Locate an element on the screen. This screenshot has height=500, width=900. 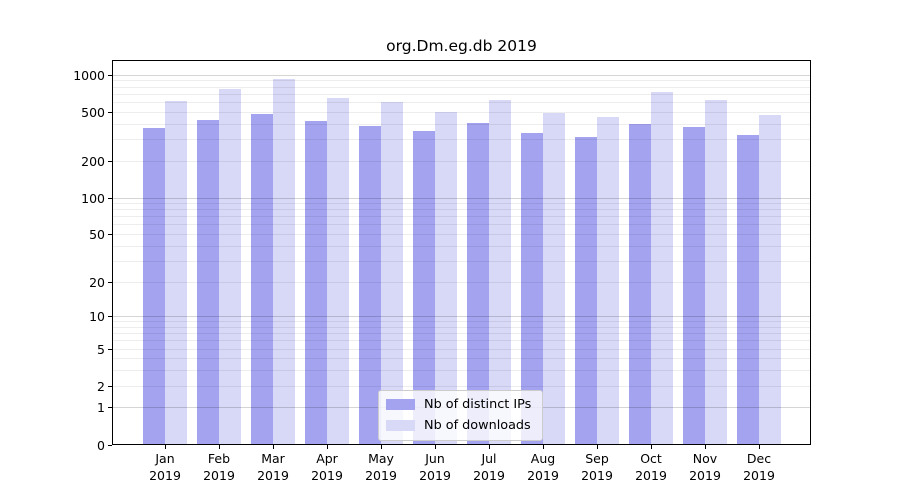
bar-feb-downloads is located at coordinates (230, 267).